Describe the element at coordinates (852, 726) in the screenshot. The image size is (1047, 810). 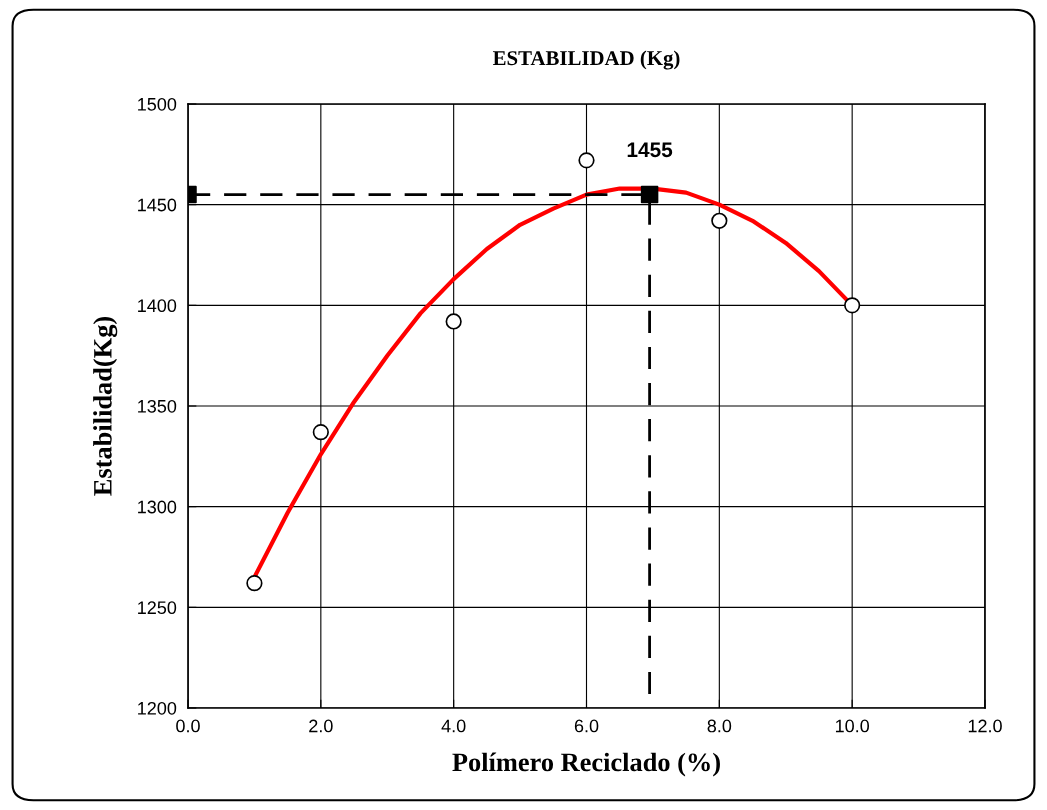
I see `x-tick-label: 10.0` at that location.